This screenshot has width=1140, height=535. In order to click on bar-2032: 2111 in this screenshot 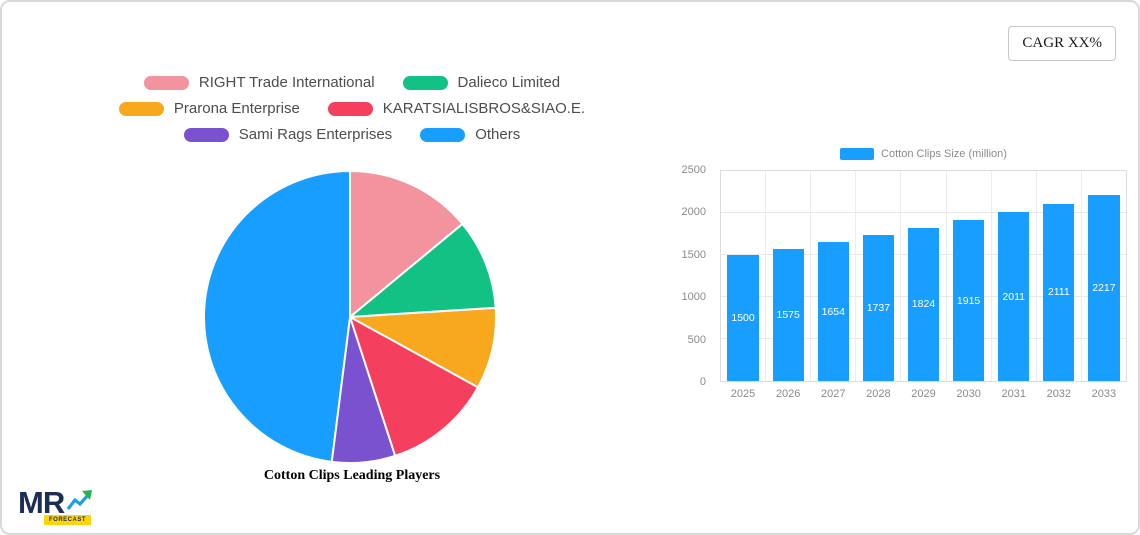, I will do `click(1059, 292)`.